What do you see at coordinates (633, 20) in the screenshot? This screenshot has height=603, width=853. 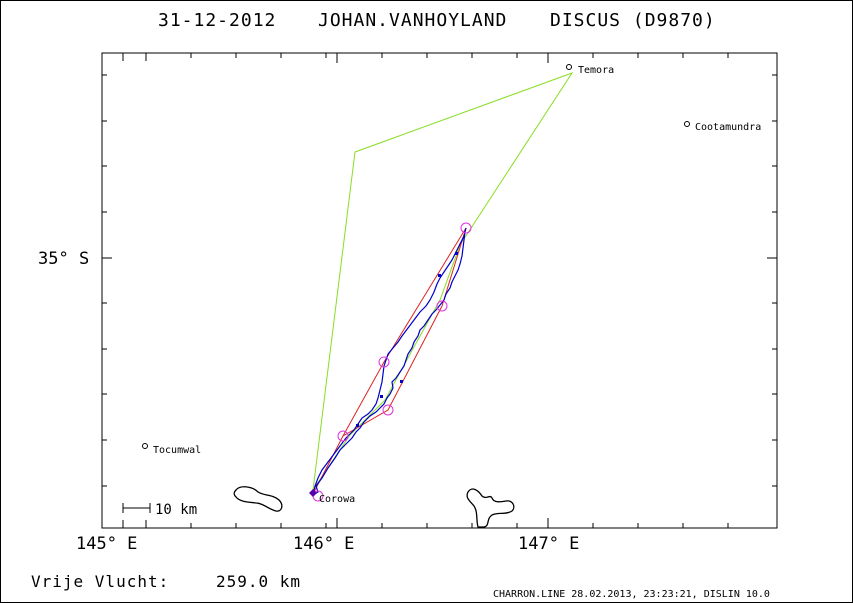 I see `title-glider: DISCUS (D9870)` at bounding box center [633, 20].